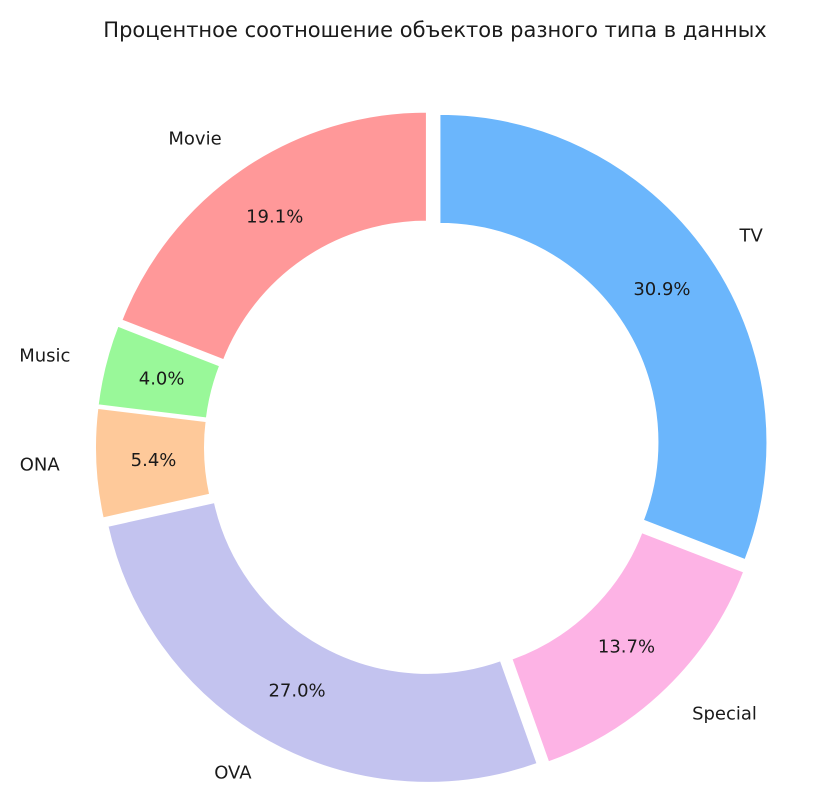  I want to click on pct-label-music: 4.0%, so click(162, 379).